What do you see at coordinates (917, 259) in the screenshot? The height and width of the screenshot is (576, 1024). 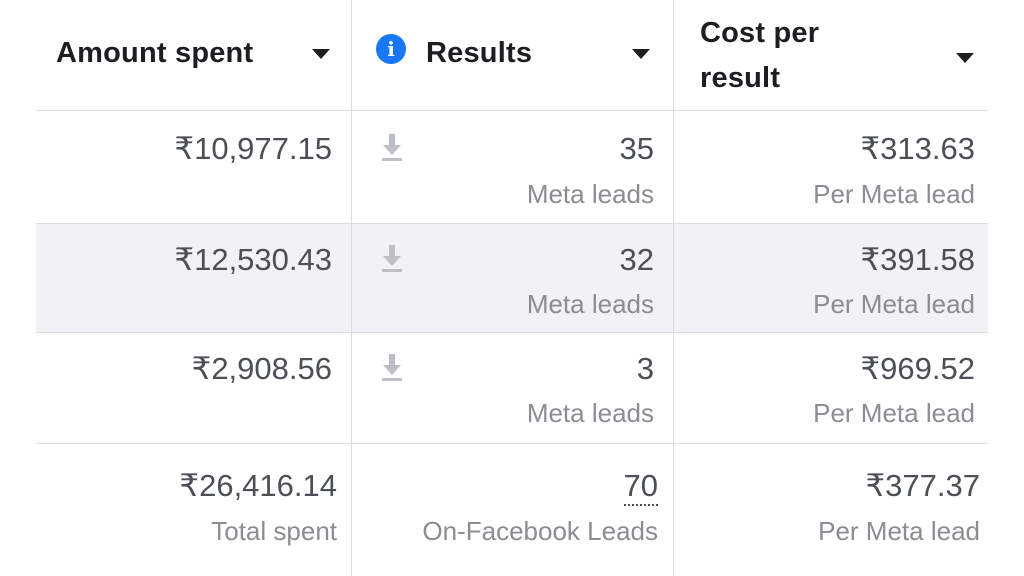 I see `cost-per-result-value: ₹391.58` at bounding box center [917, 259].